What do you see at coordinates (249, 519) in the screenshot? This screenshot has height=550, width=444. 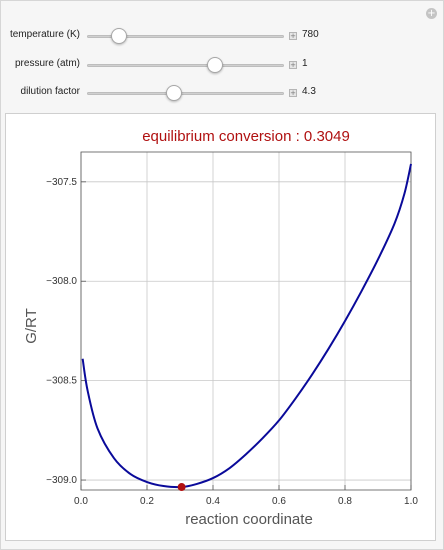 I see `x-axis-label: reaction coordinate` at bounding box center [249, 519].